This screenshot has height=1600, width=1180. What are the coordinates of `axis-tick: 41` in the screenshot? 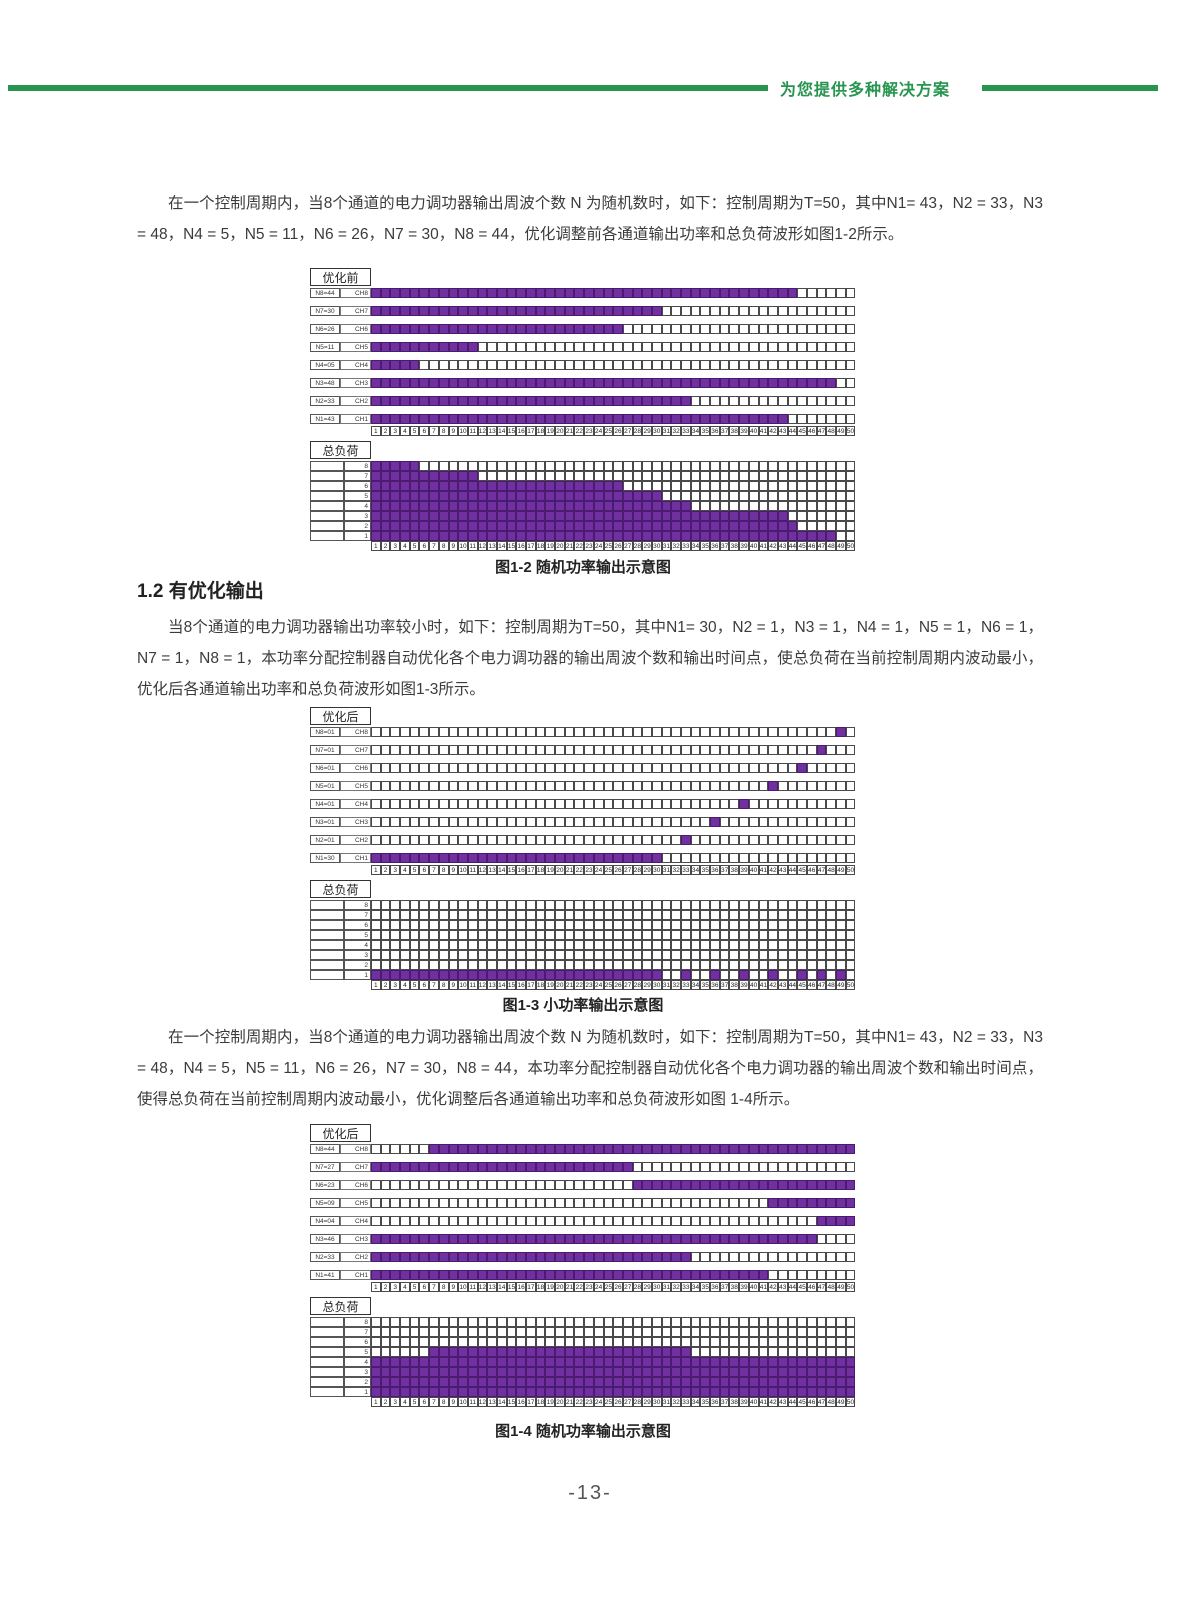 It's located at (763, 870).